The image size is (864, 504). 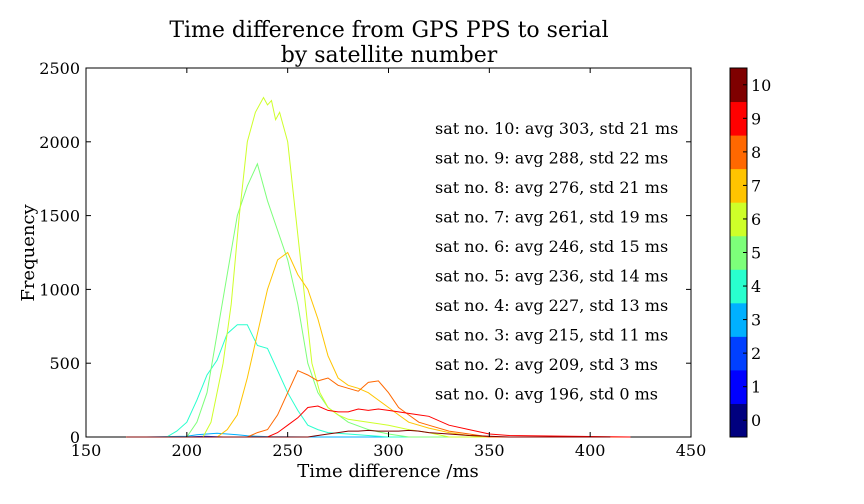 What do you see at coordinates (489, 450) in the screenshot?
I see `x-tick-label: 350` at bounding box center [489, 450].